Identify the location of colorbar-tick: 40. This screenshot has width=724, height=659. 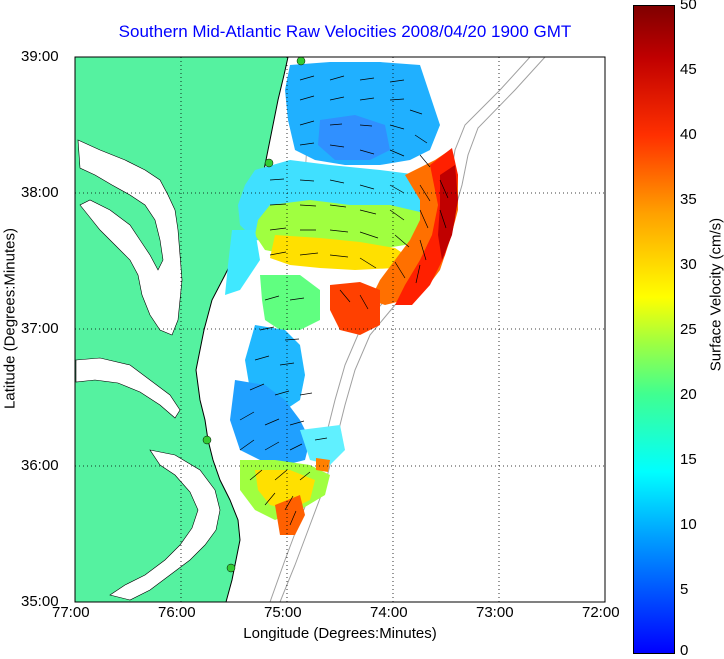
(688, 134).